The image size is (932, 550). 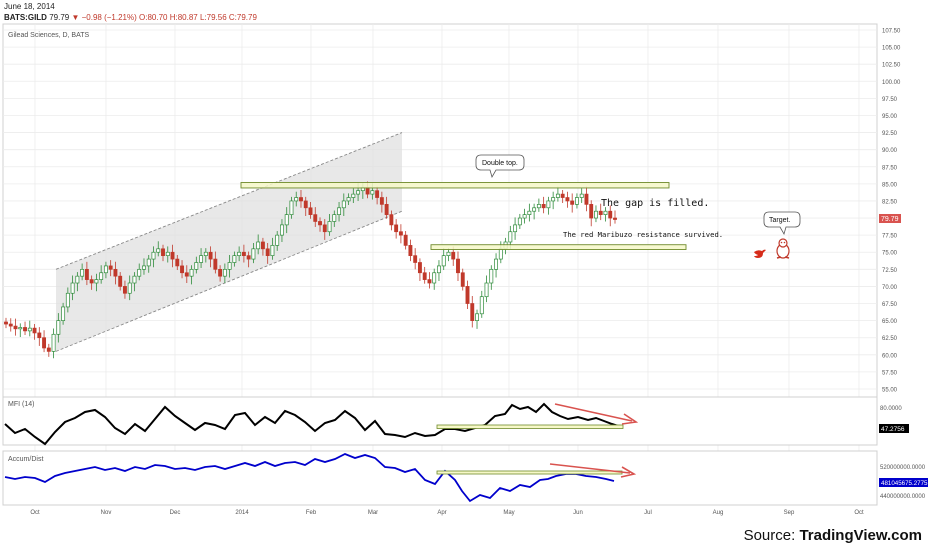 I want to click on mfi-tick: 80.0000, so click(x=891, y=409).